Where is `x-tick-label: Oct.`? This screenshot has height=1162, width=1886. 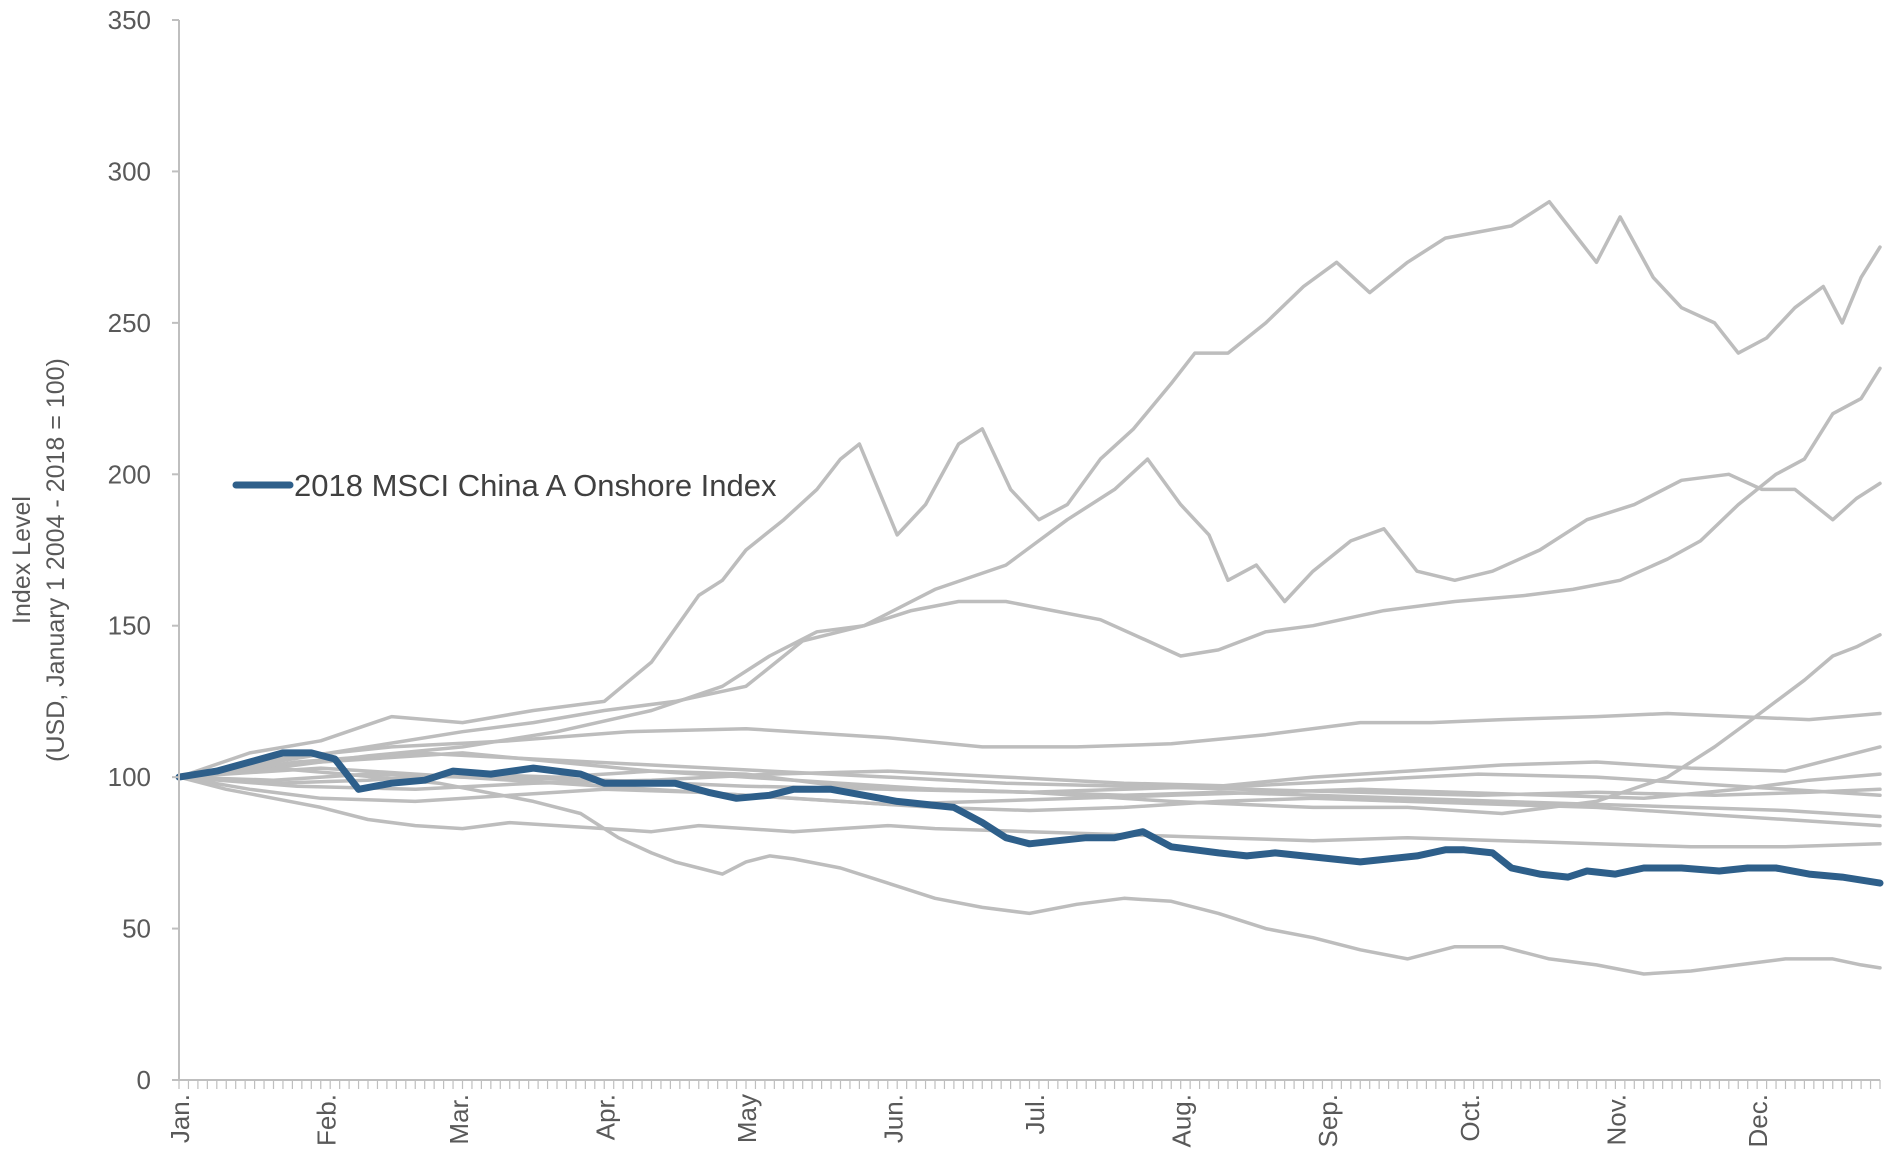
x-tick-label: Oct. is located at coordinates (1470, 1118).